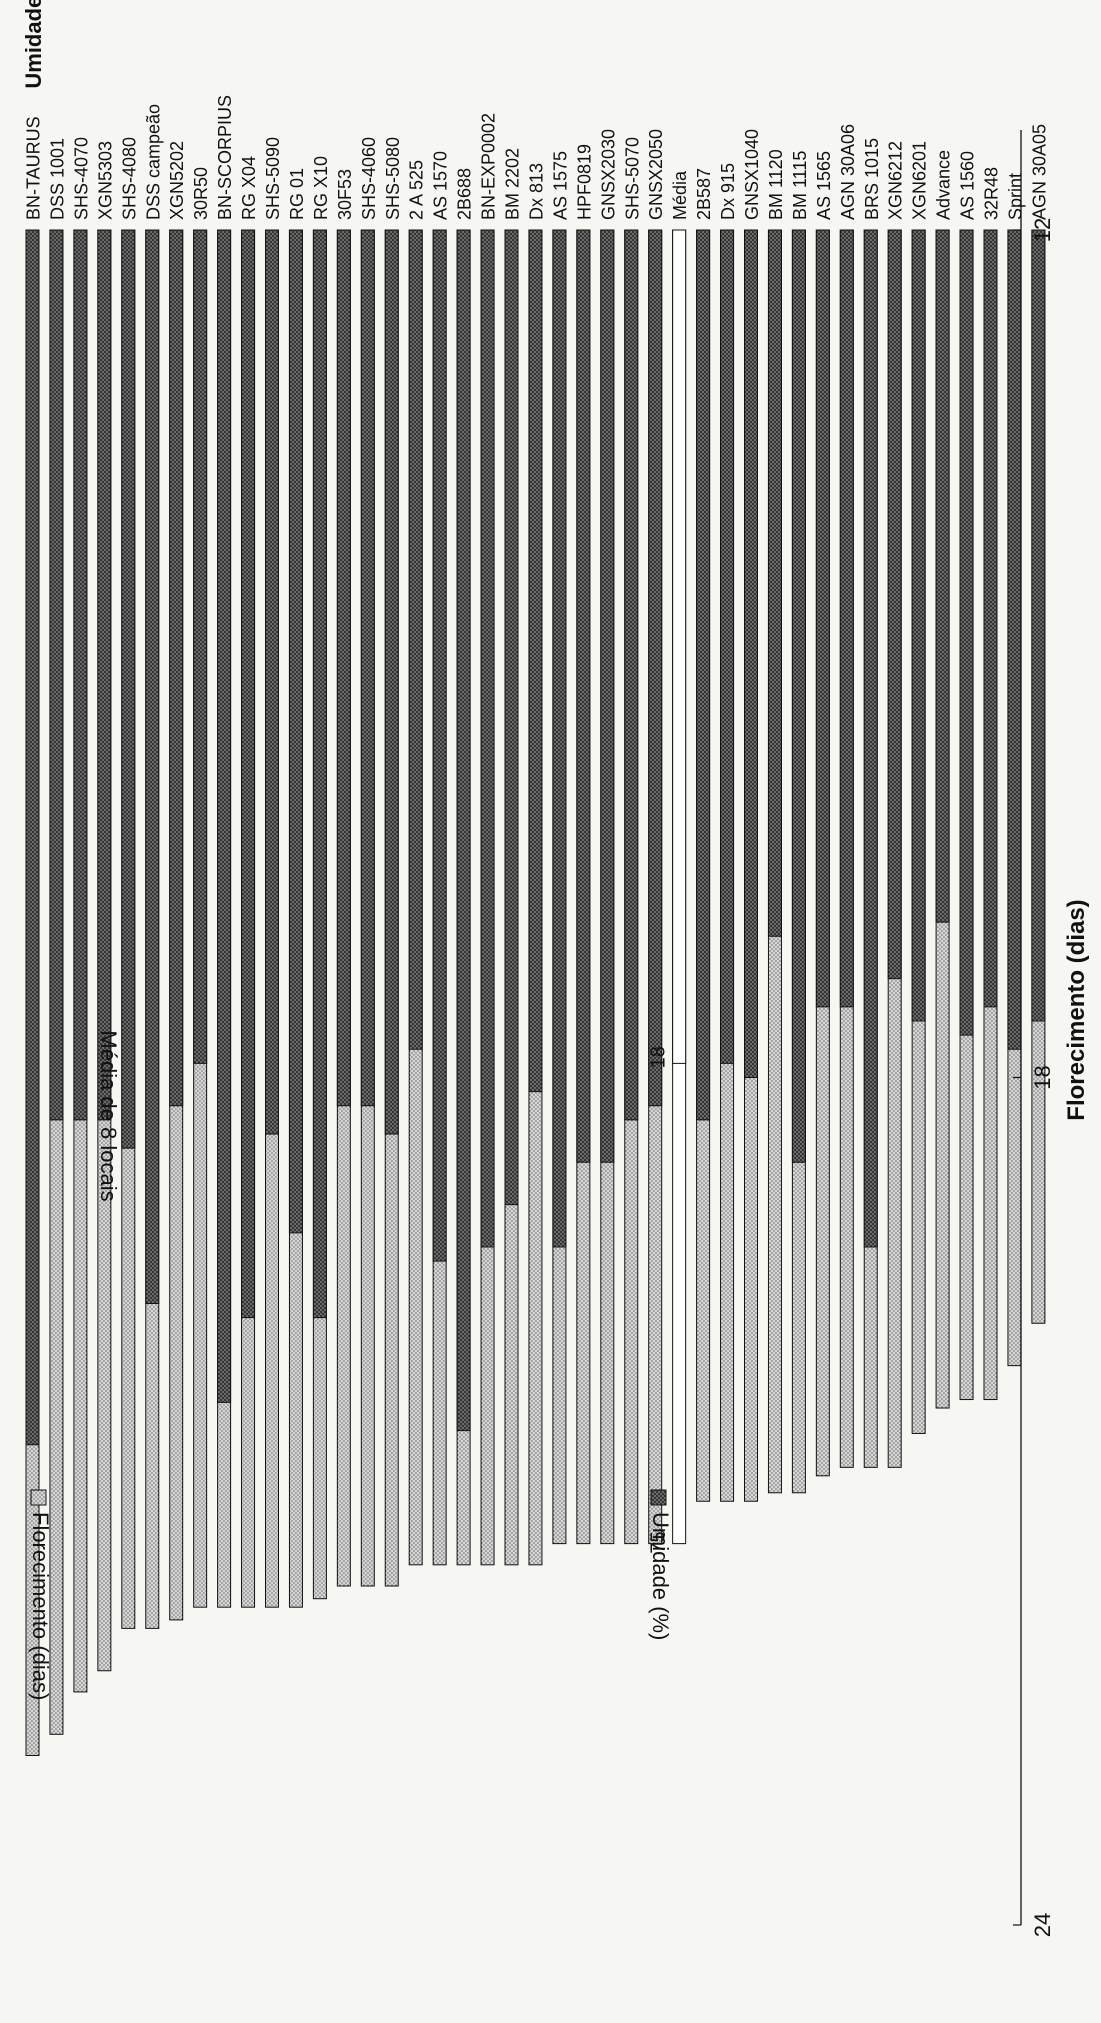 This screenshot has width=1101, height=2023. I want to click on category-label: AGN 30A05, so click(1039, 172).